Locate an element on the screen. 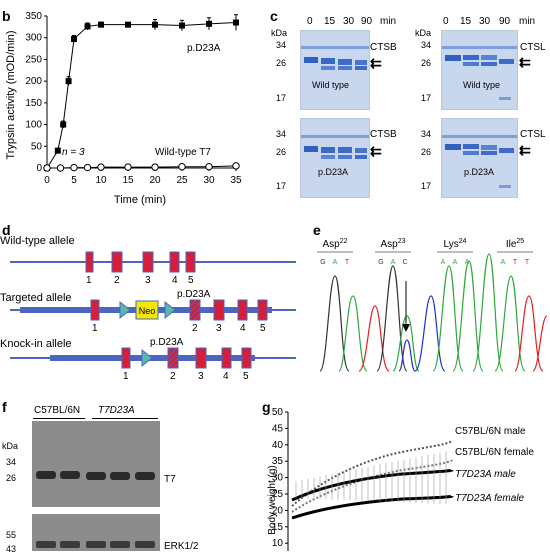 Image resolution: width=550 pixels, height=556 pixels. panel-letter-c: c is located at coordinates (274, 16).